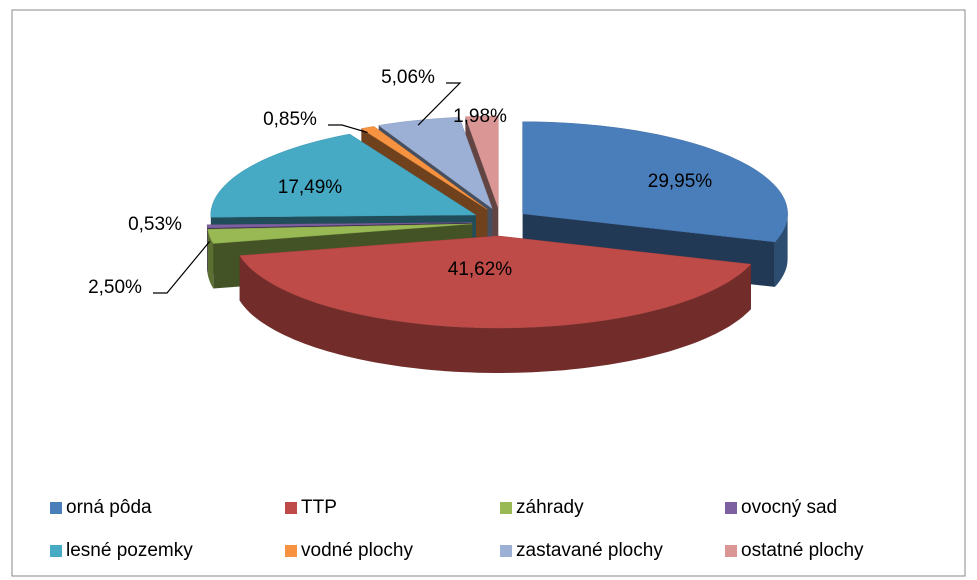  What do you see at coordinates (290, 119) in the screenshot?
I see `data-label: 0,85%` at bounding box center [290, 119].